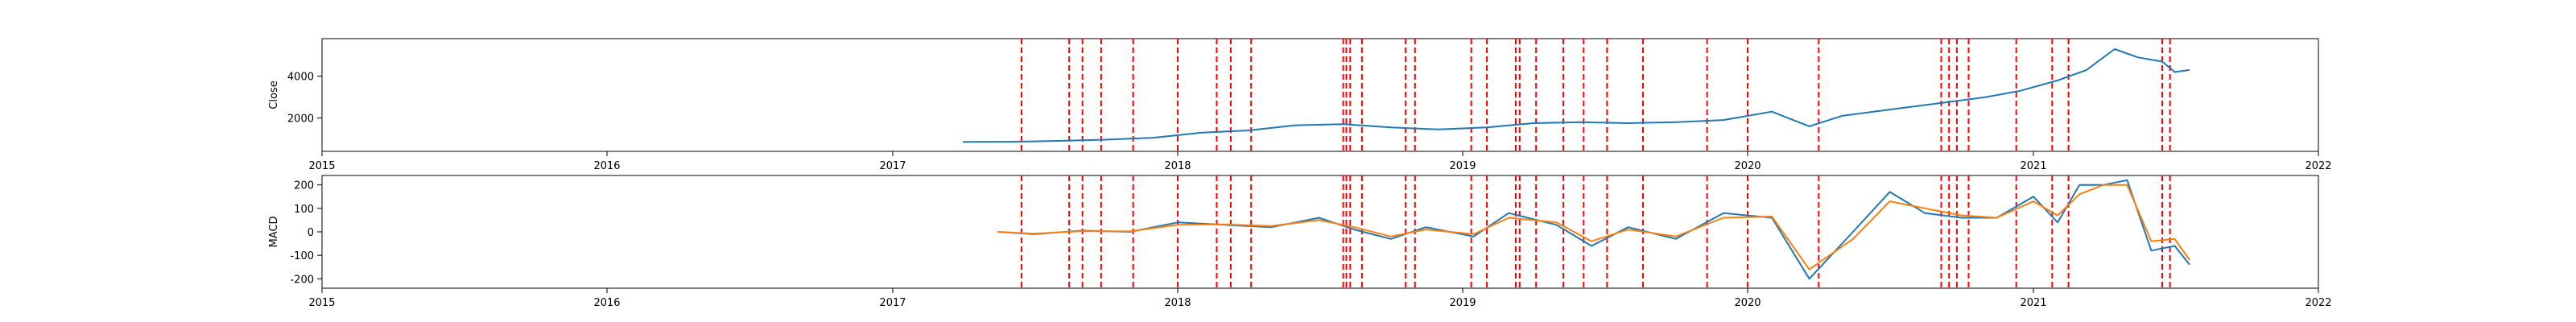 The image size is (2576, 322). I want to click on macd-x-tick-label: 2017, so click(892, 303).